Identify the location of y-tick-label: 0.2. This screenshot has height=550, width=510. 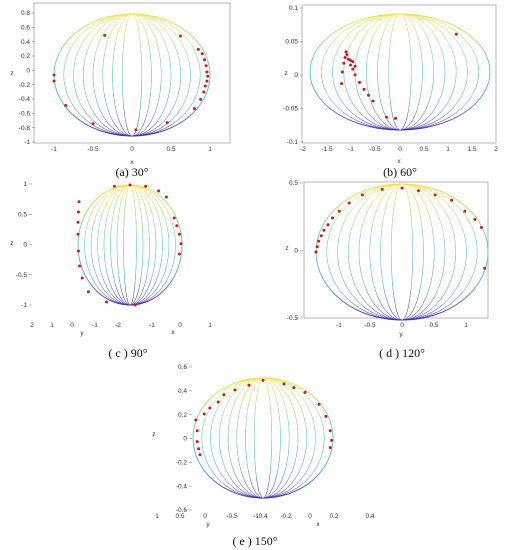
(25, 56).